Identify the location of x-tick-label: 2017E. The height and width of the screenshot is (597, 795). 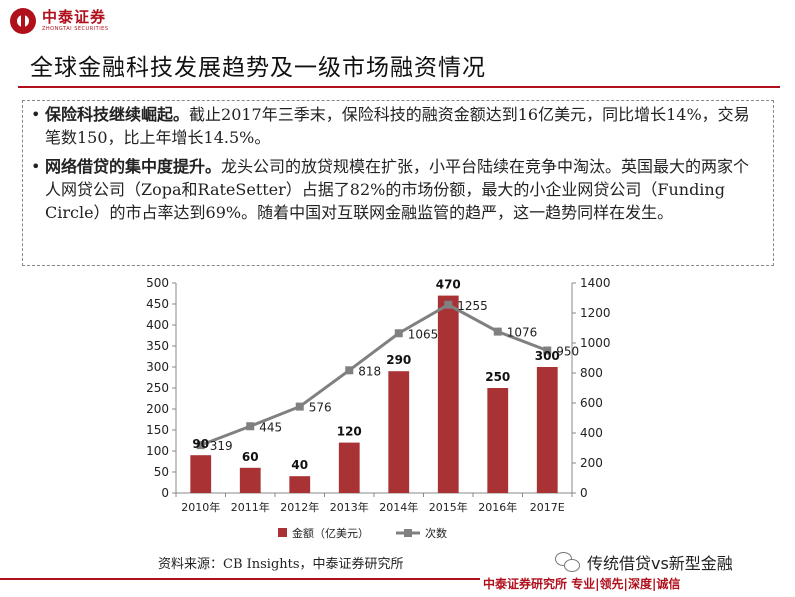
(547, 507).